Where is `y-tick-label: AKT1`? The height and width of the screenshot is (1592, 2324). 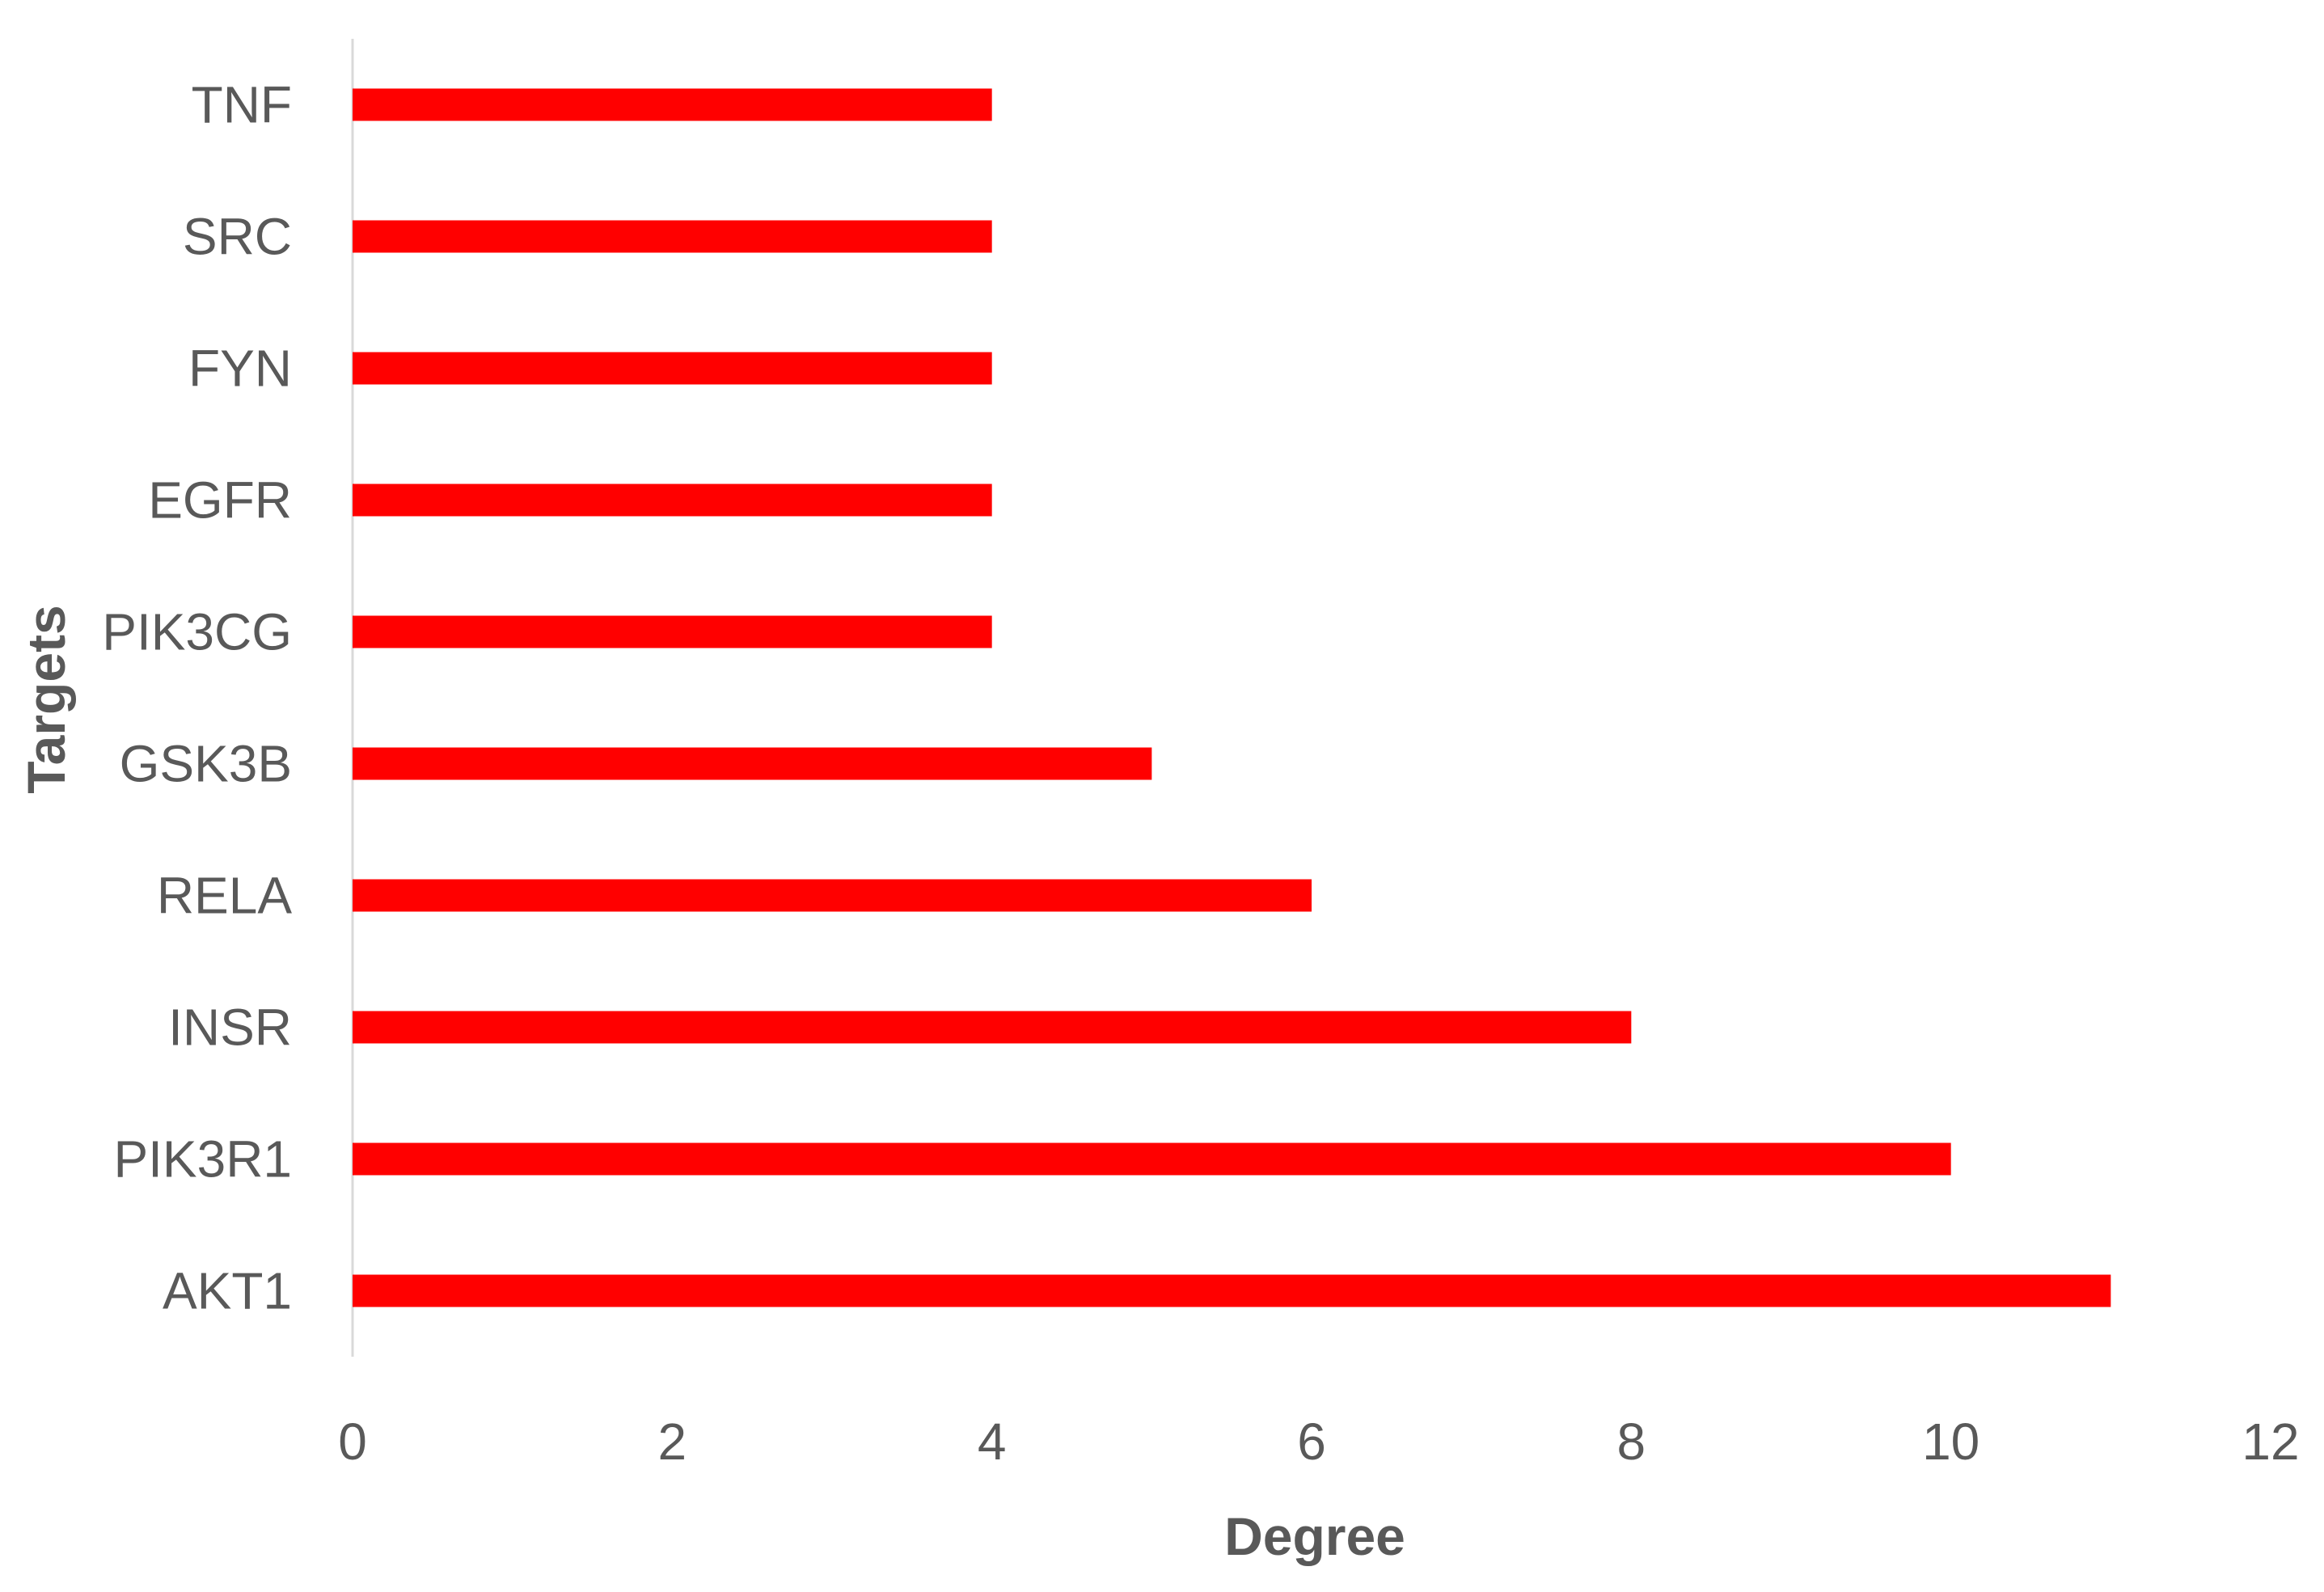 y-tick-label: AKT1 is located at coordinates (227, 1291).